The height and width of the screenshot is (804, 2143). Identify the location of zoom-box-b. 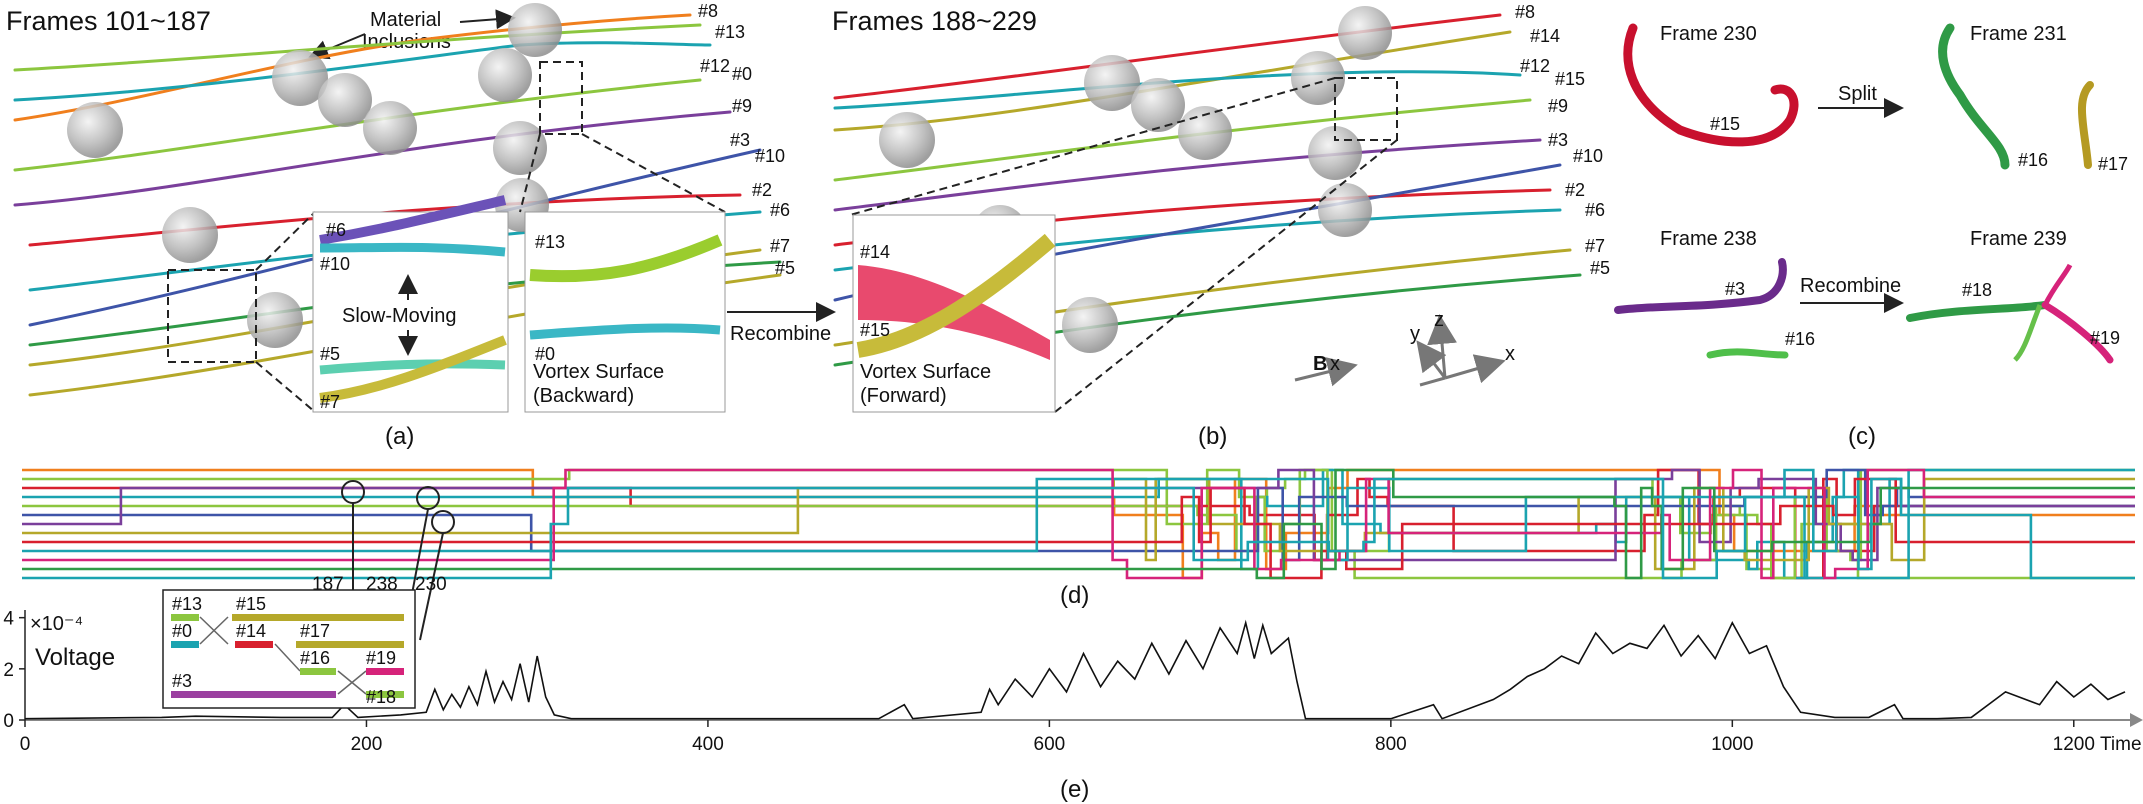
(1366, 109).